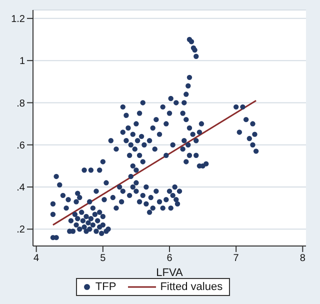 The height and width of the screenshot is (304, 320). I want to click on legend-label: Fitted values, so click(191, 287).